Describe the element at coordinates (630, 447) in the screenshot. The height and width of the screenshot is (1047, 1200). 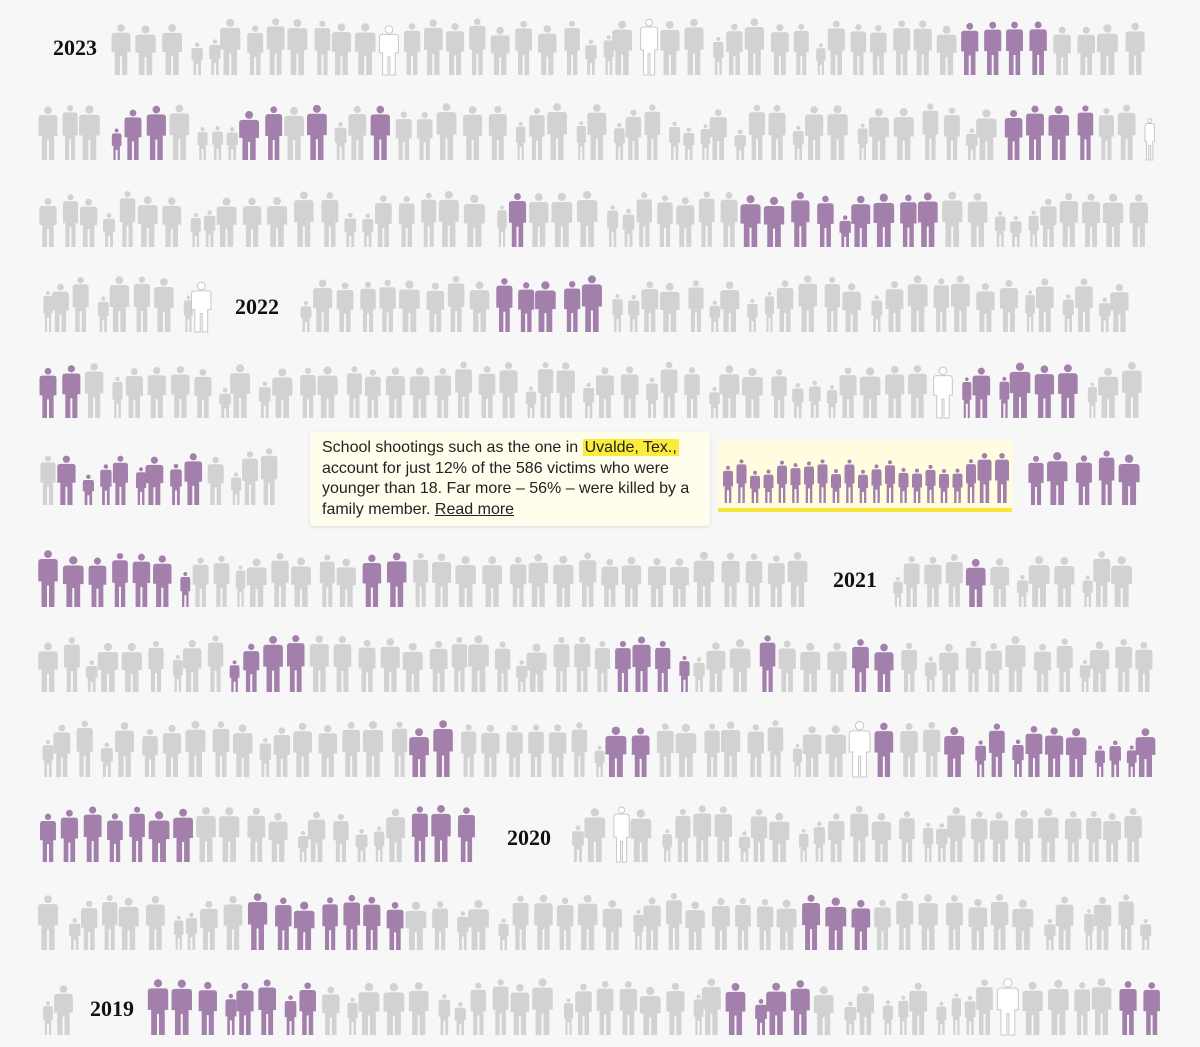
I see `annotation-highlight: Uvalde, Tex.,` at that location.